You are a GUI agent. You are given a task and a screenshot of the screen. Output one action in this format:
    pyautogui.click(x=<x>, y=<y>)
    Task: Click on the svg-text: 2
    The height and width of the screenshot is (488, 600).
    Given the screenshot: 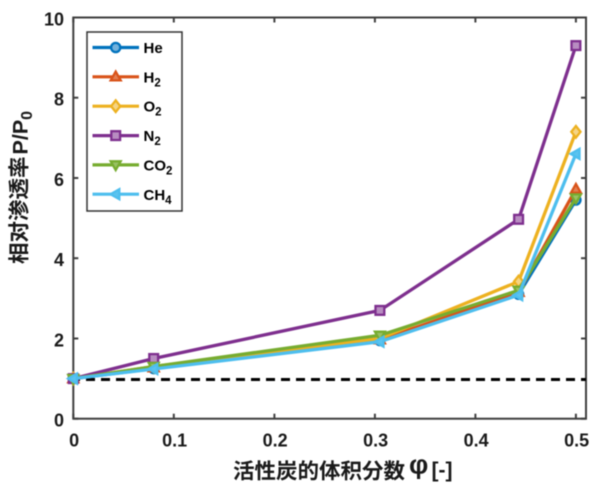 What is the action you would take?
    pyautogui.click(x=59, y=341)
    